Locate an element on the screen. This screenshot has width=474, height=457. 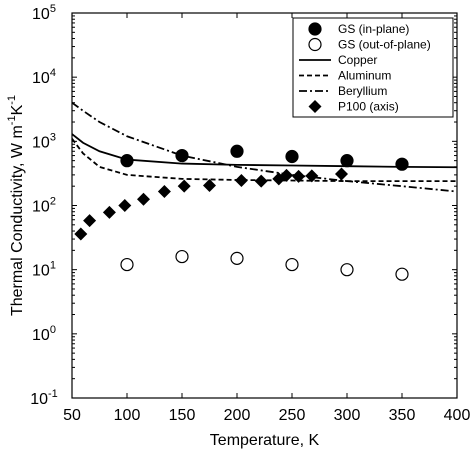
x-tick-label: 250 is located at coordinates (292, 415).